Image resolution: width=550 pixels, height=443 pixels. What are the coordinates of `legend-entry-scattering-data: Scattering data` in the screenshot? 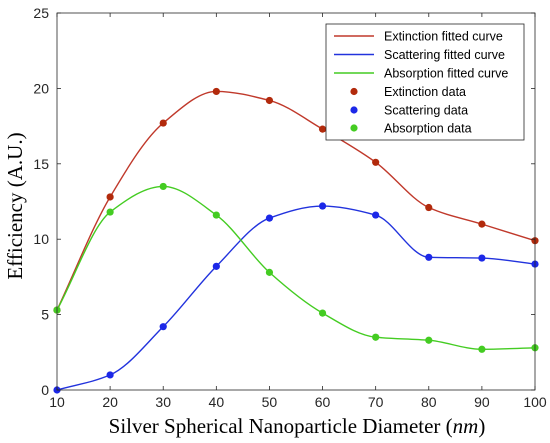 It's located at (409, 111).